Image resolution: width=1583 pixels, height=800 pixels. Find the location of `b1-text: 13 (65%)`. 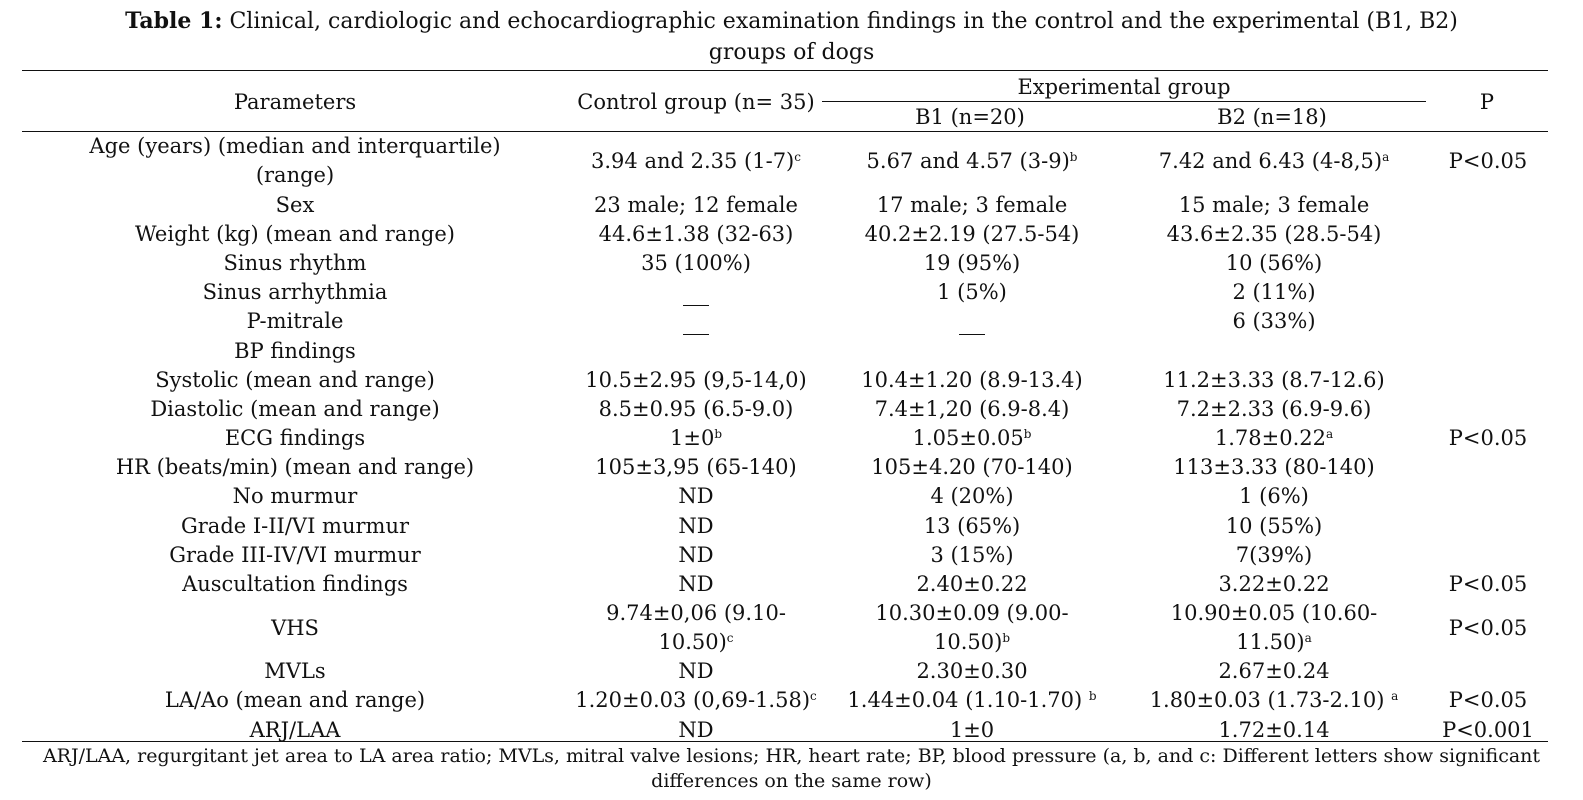

b1-text: 13 (65%) is located at coordinates (972, 525).